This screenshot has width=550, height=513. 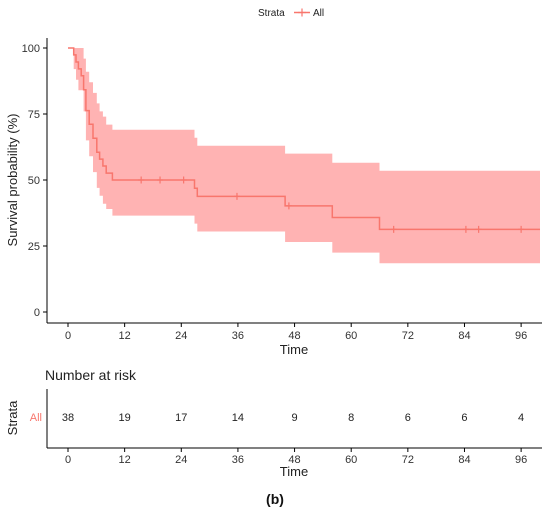 I want to click on risk-value: 17, so click(x=181, y=418).